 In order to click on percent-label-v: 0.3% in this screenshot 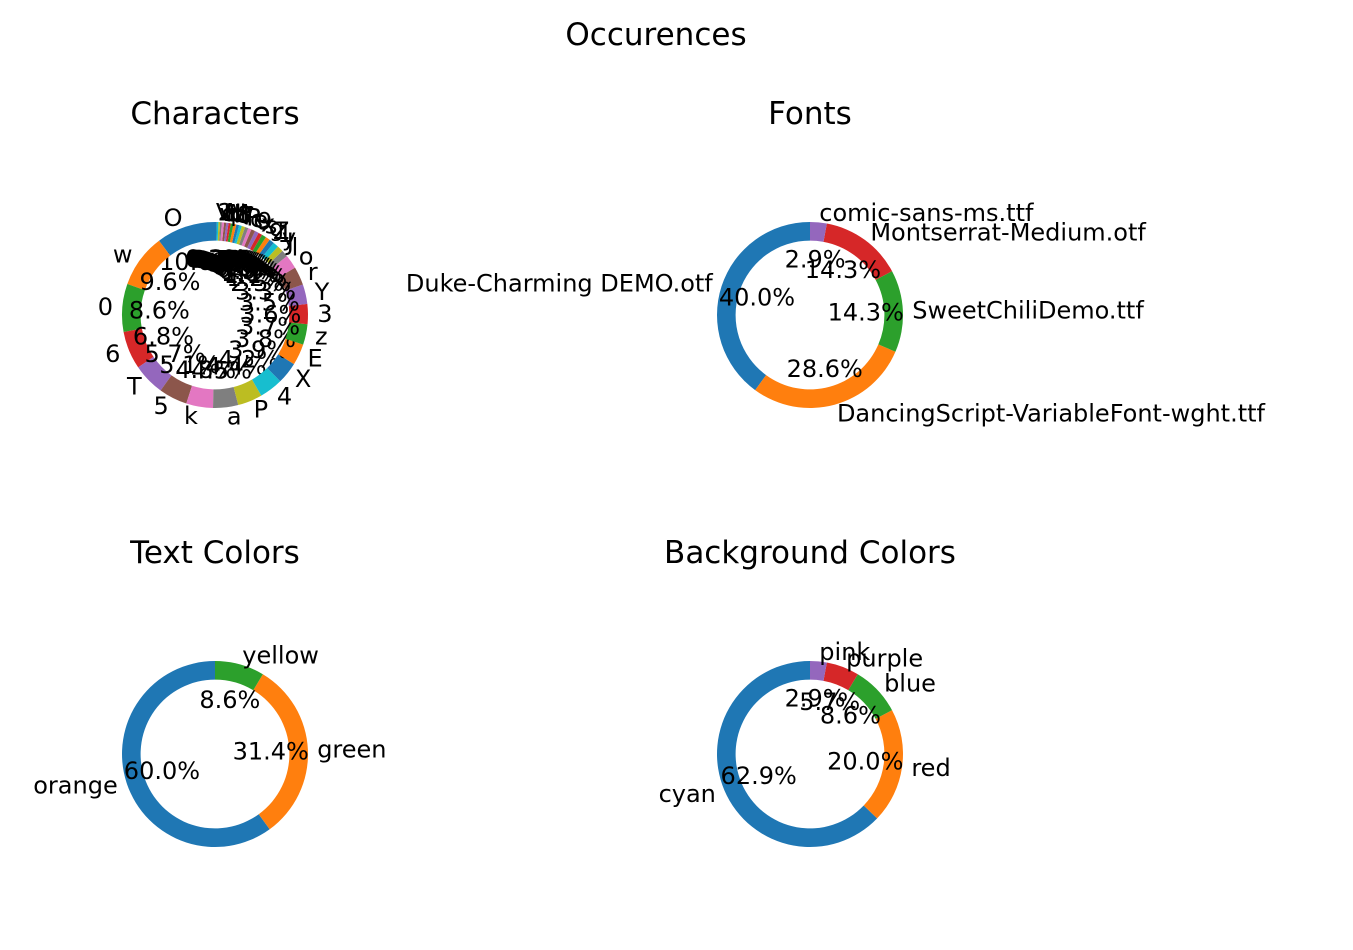, I will do `click(215, 259)`.